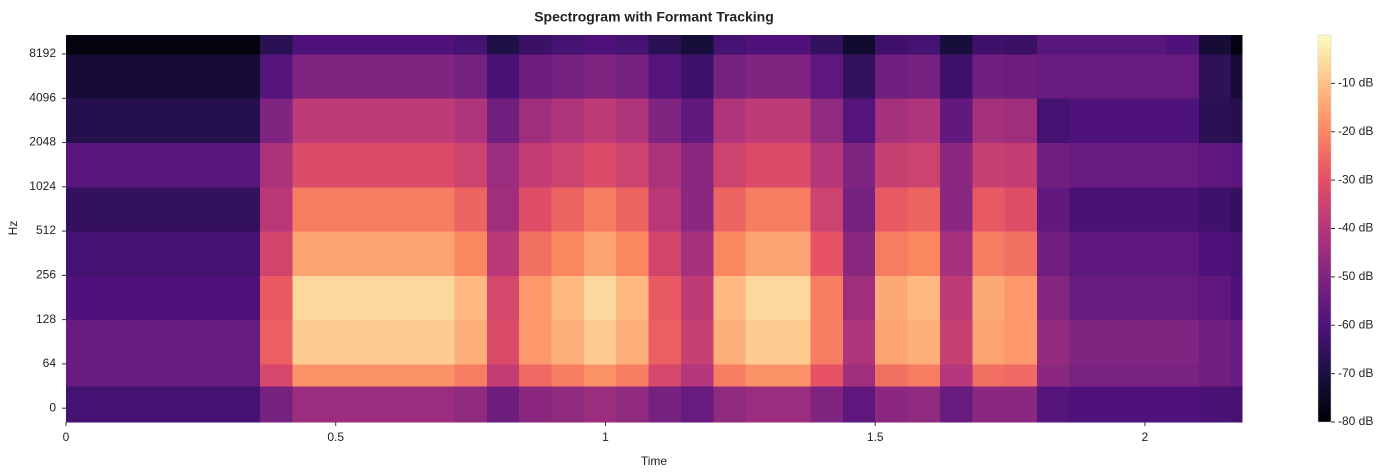 The image size is (1396, 473). Describe the element at coordinates (605, 437) in the screenshot. I see `x-tick-label: 1` at that location.